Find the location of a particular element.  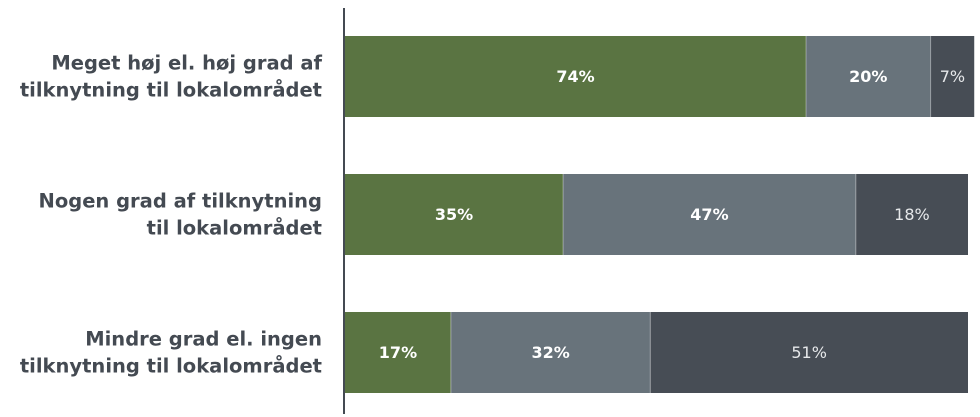

data-label: 74% is located at coordinates (575, 76).